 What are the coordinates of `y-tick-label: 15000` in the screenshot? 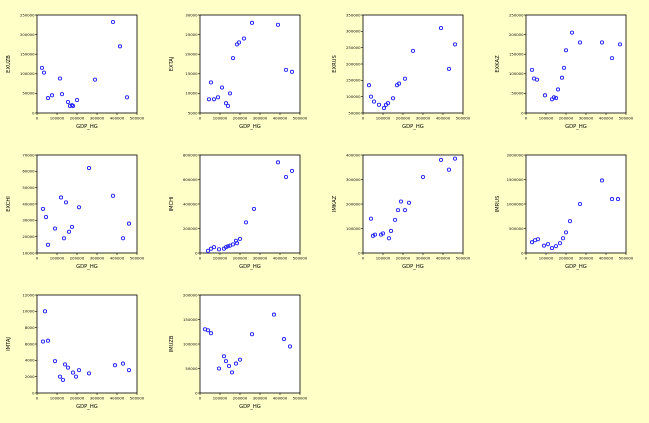 It's located at (191, 73).